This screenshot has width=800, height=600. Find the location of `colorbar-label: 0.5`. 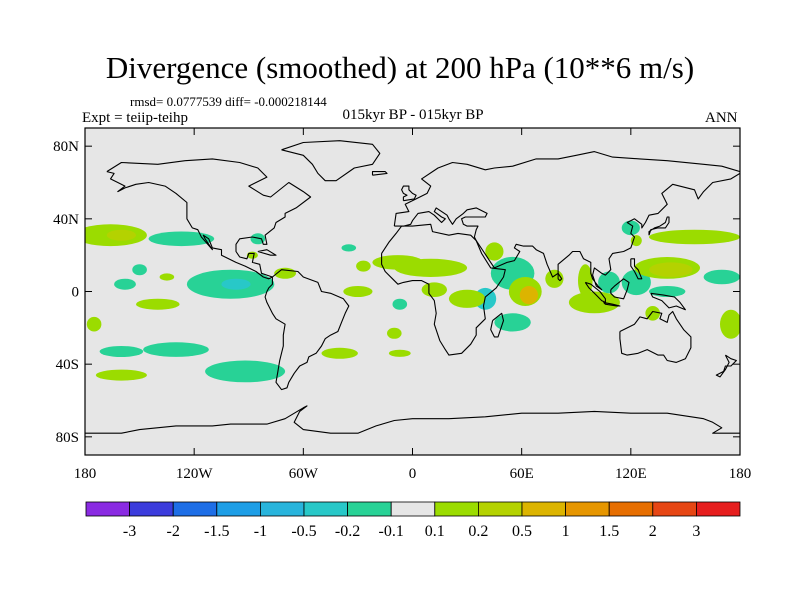

colorbar-label: 0.5 is located at coordinates (522, 531).